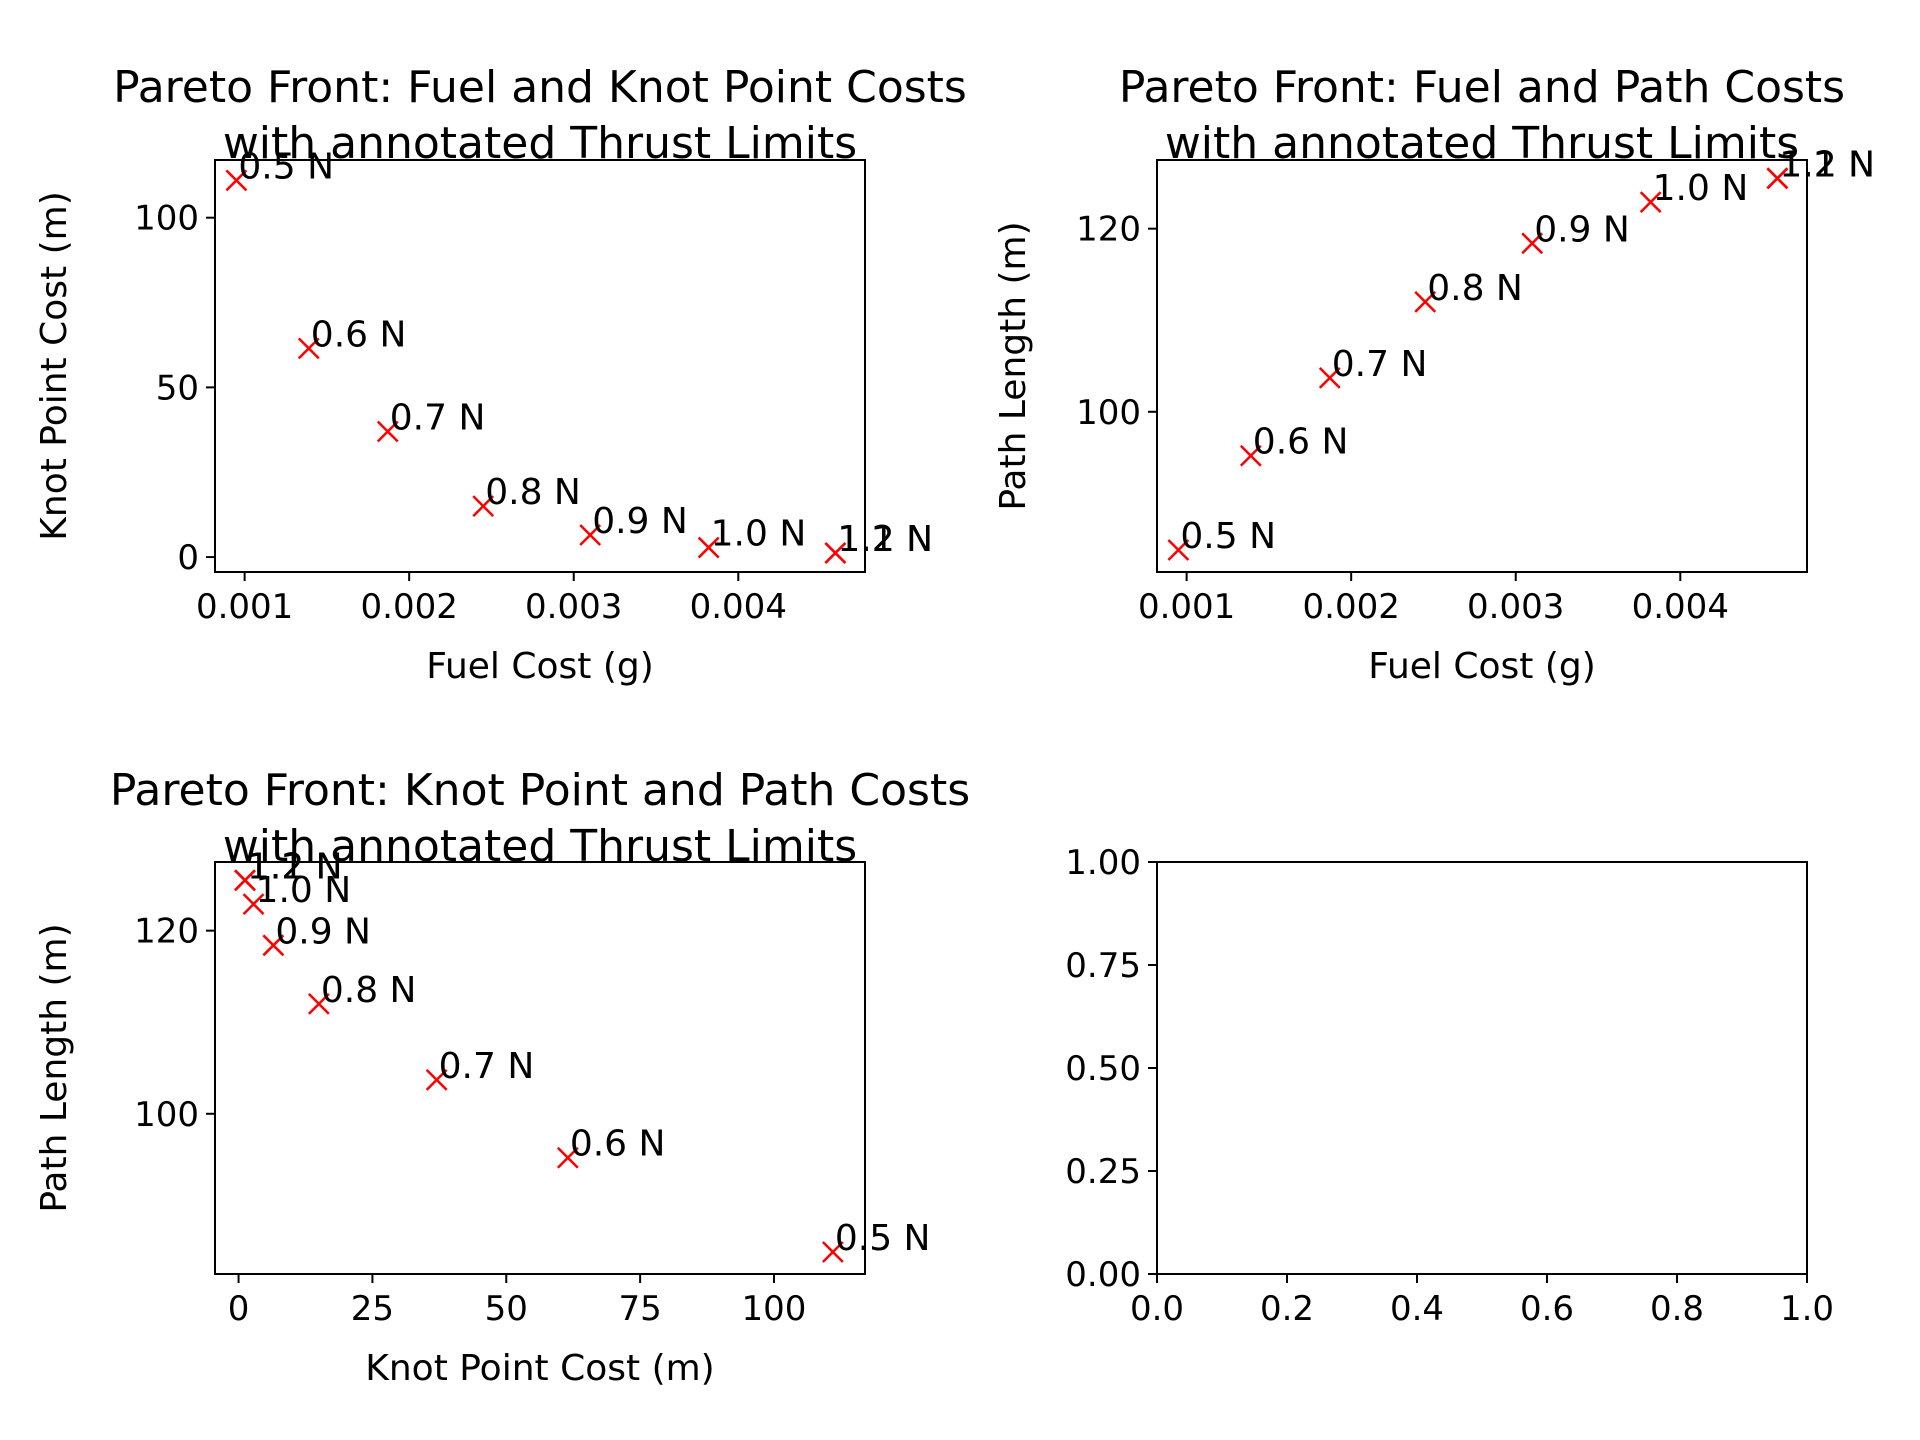 This screenshot has width=1920, height=1440. I want to click on x-tick-label: 0.2, so click(1287, 1309).